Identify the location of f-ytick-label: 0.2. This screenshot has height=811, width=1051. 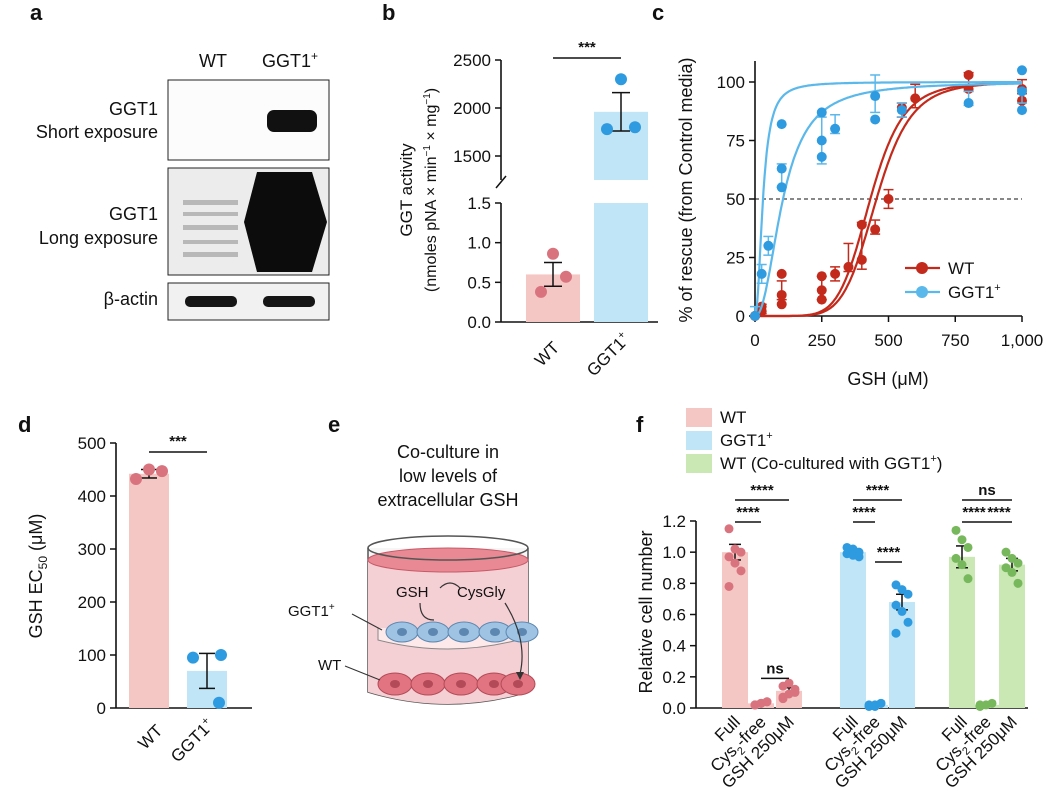
(674, 677).